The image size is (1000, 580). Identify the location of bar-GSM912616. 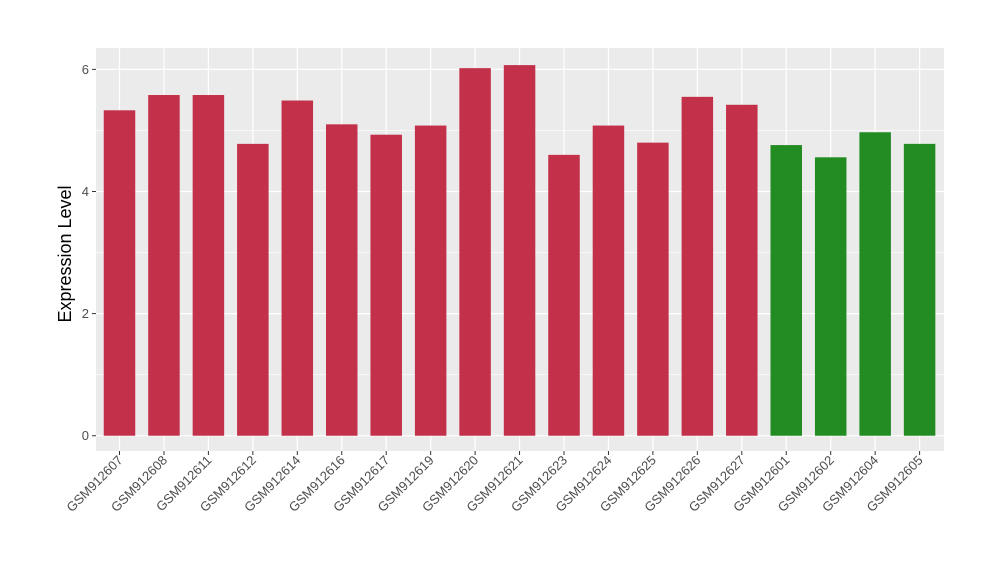
(342, 280).